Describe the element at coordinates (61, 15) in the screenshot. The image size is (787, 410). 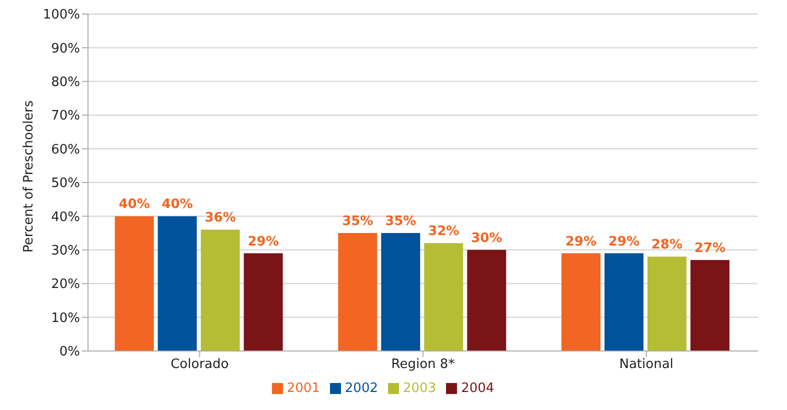
I see `y-tick-label: 100%` at that location.